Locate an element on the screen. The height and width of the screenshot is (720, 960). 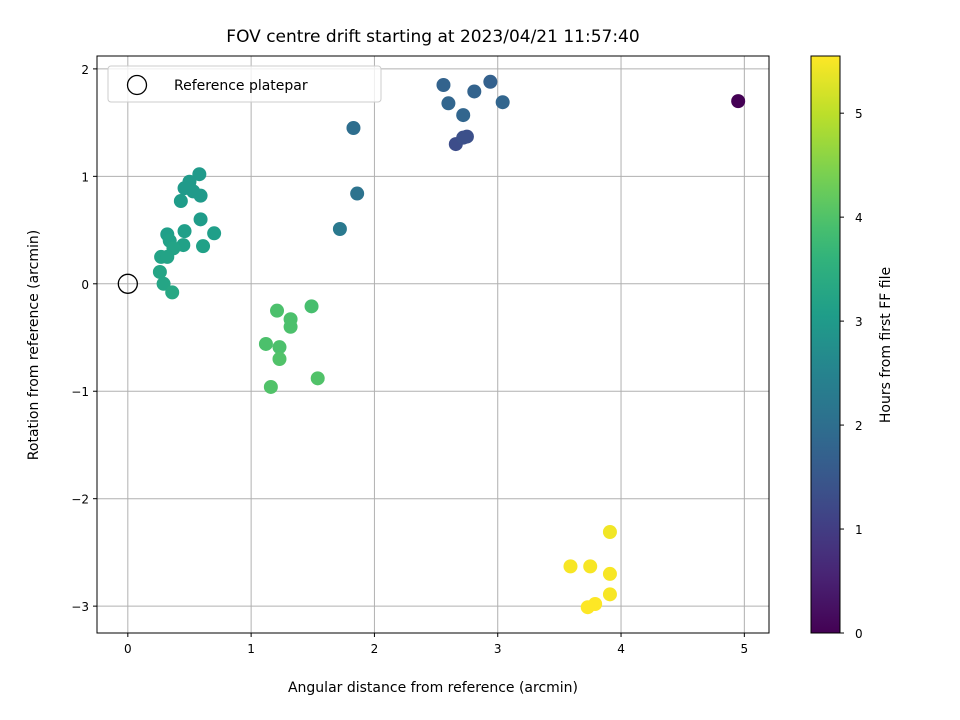
colorbar-label: Hours from first FF file is located at coordinates (886, 345).